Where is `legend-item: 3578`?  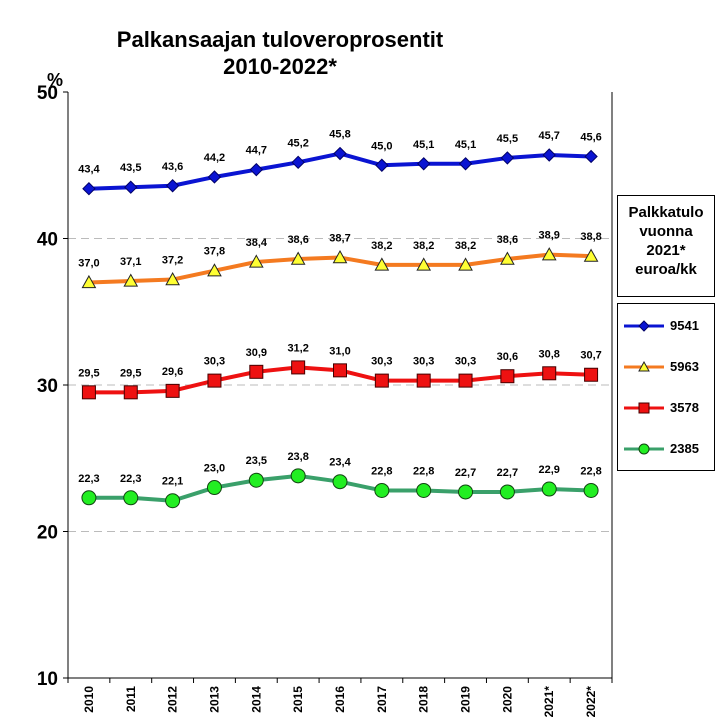 legend-item: 3578 is located at coordinates (666, 408).